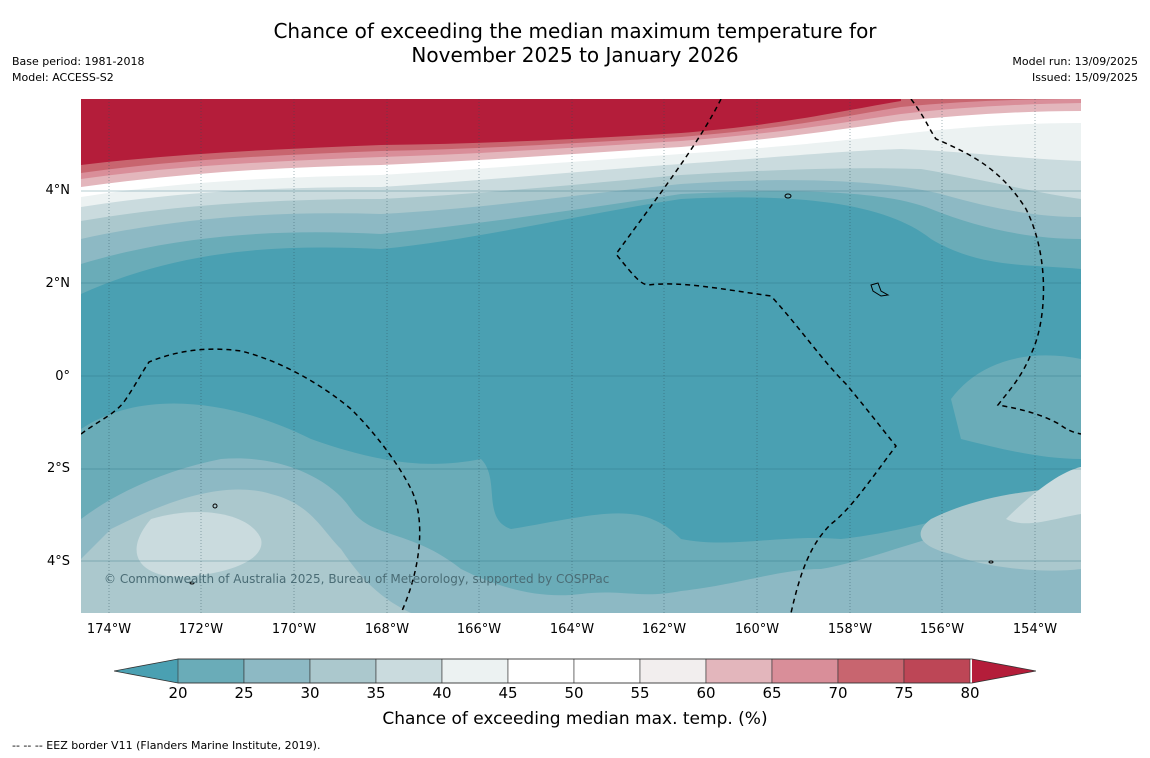 The width and height of the screenshot is (1150, 758). I want to click on title-line-2: November 2025 to January 2026, so click(575, 55).